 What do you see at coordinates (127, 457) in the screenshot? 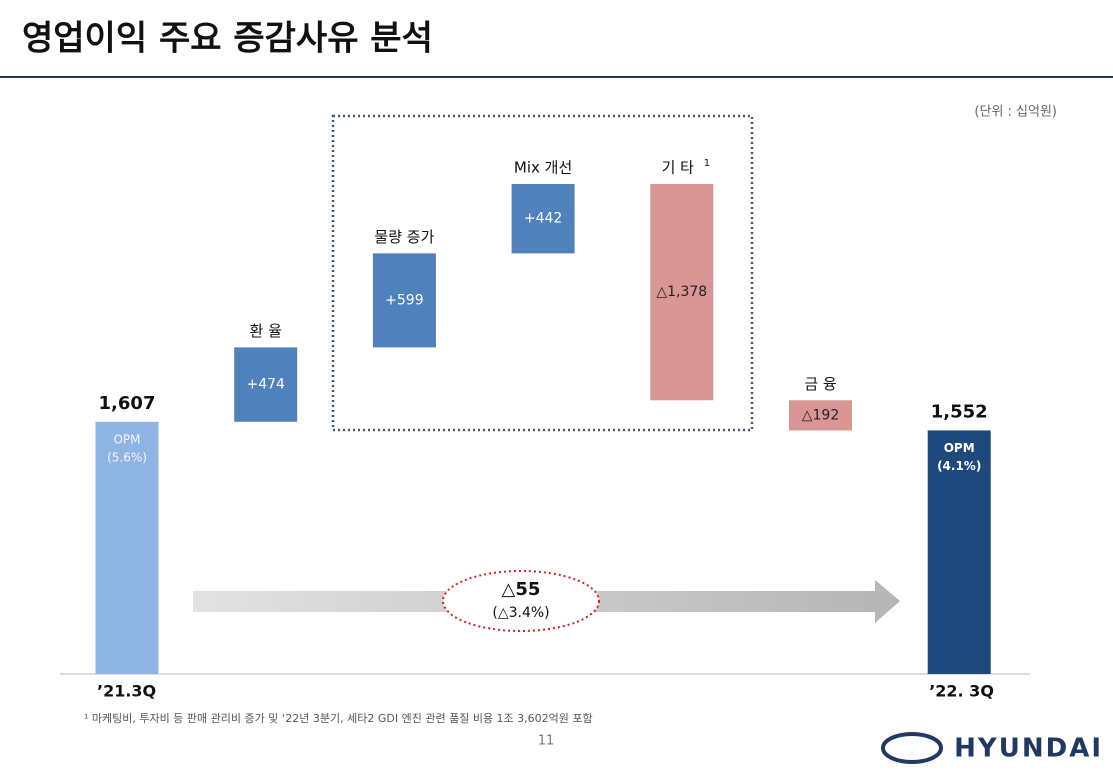
I see `opm-value: (5.6%)` at bounding box center [127, 457].